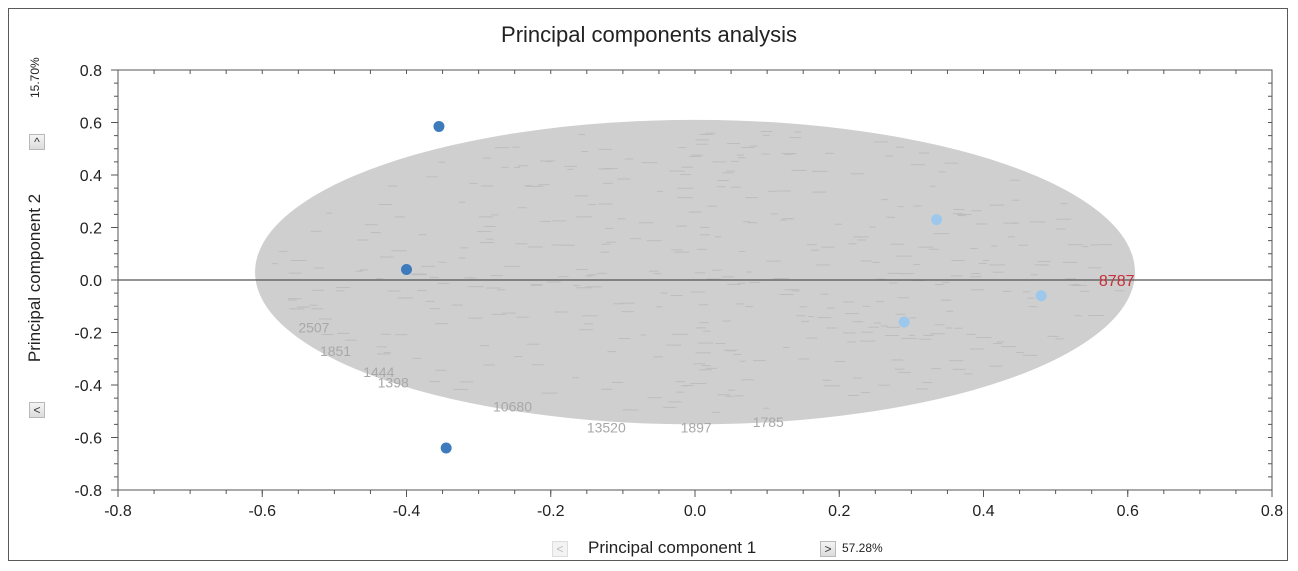 This screenshot has width=1298, height=571. Describe the element at coordinates (262, 511) in the screenshot. I see `x-tick-label: -0.6` at that location.